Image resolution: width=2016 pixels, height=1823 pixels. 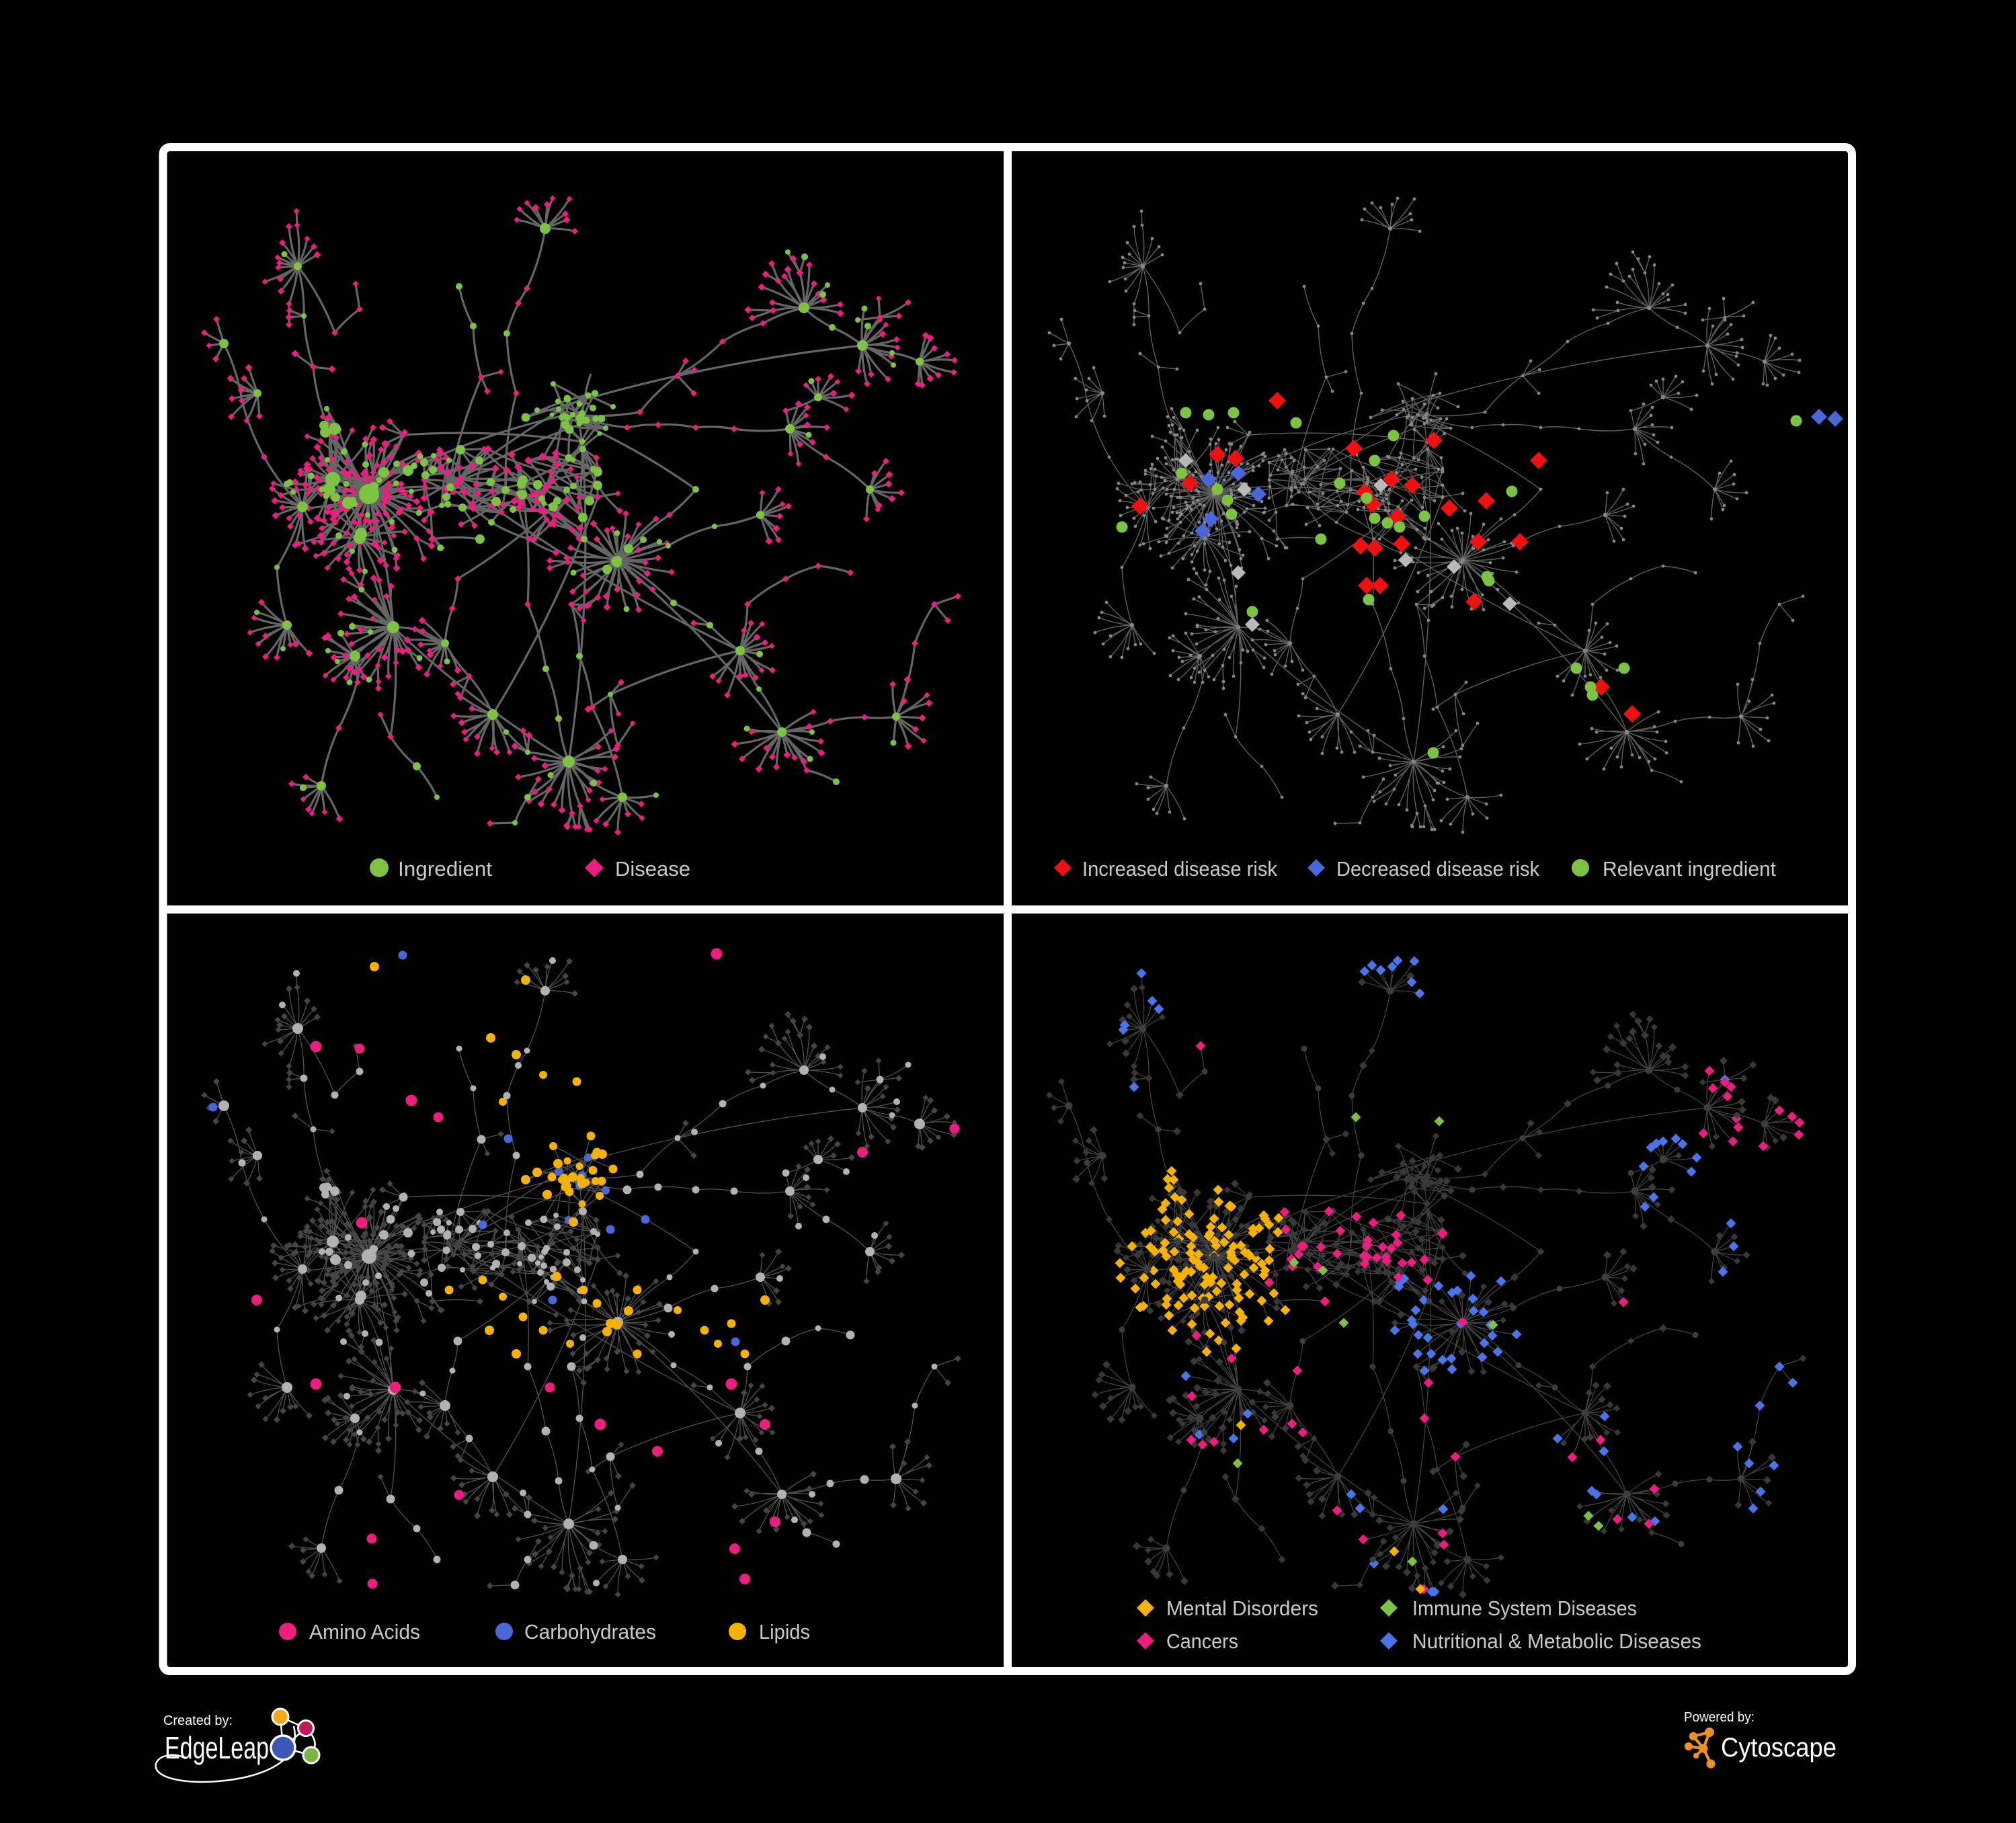 What do you see at coordinates (1556, 1641) in the screenshot?
I see `svg-text:Nutritional & Metabolic Diseas: Nutritional & Metabolic Diseases` at bounding box center [1556, 1641].